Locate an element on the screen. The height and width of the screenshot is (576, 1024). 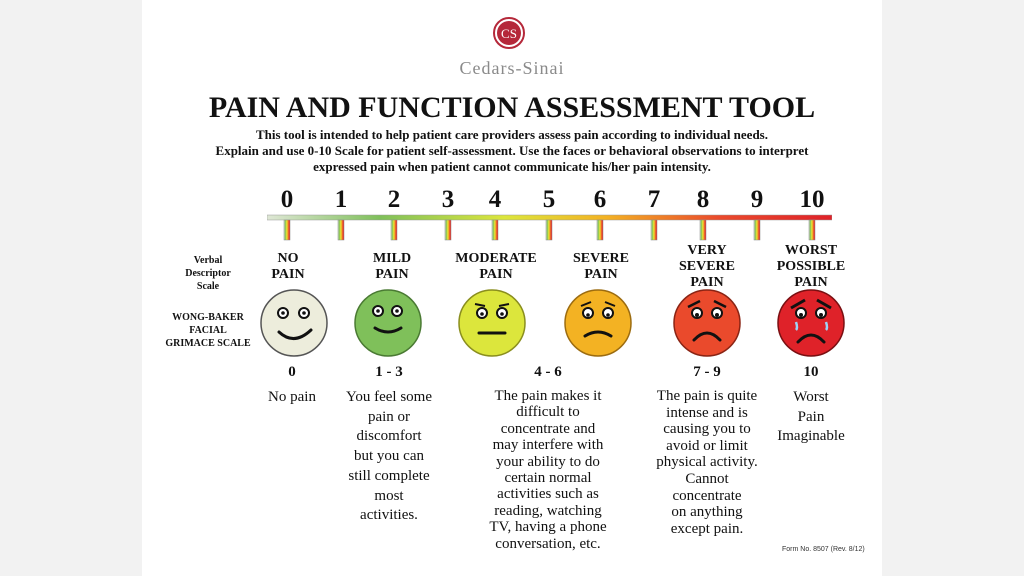
scale-number-5: 5 is located at coordinates (549, 199).